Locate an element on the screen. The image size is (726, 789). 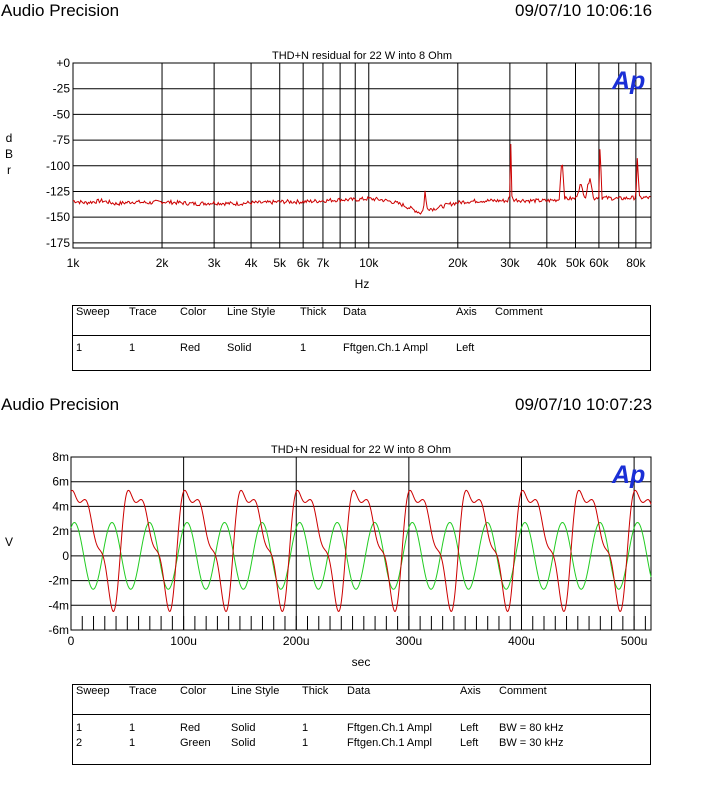
x-tick-label: 3k is located at coordinates (215, 263).